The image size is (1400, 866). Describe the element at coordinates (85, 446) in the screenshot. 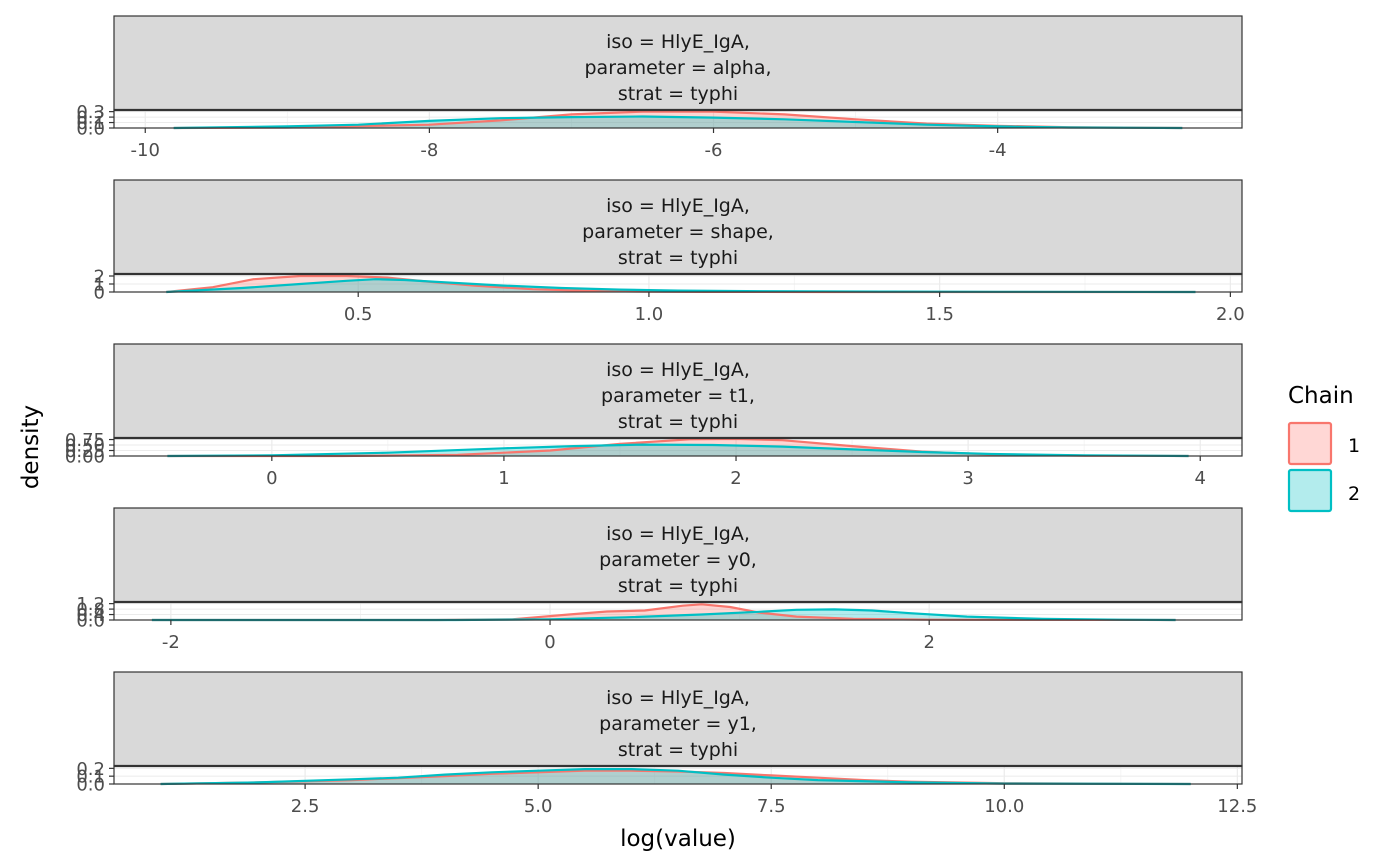

I see `y-tick-label: 0.50` at that location.